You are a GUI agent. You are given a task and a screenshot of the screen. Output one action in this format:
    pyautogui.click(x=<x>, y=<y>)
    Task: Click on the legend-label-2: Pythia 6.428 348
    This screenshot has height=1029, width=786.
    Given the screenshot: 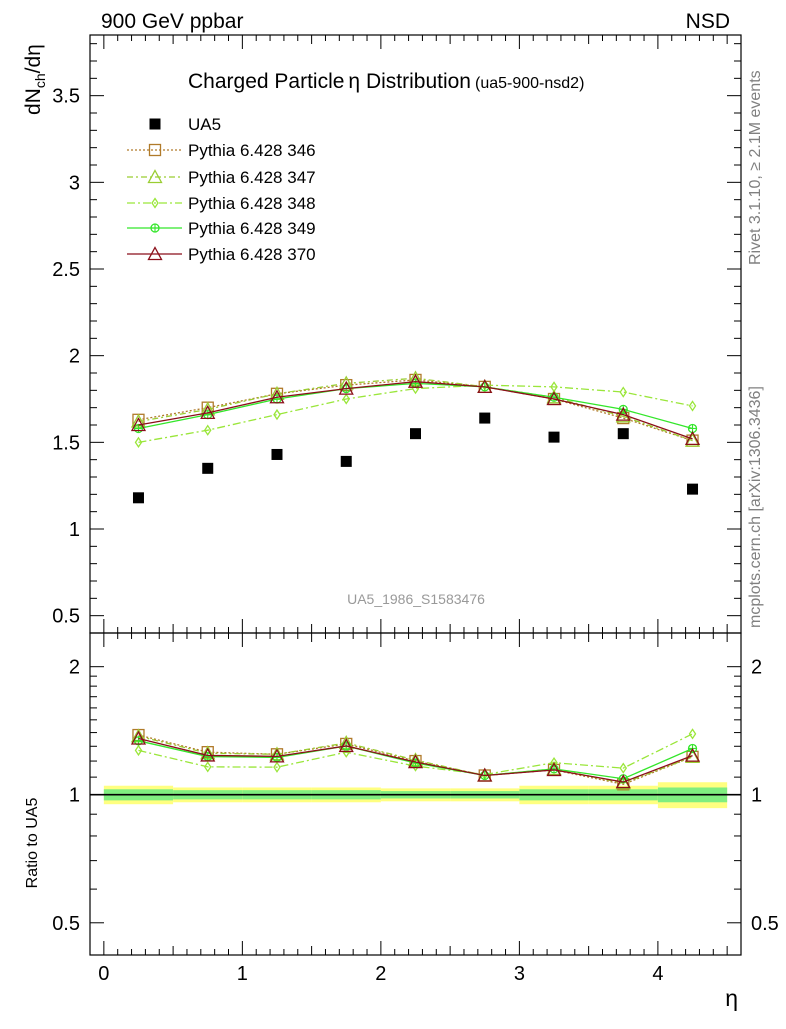 What is the action you would take?
    pyautogui.click(x=252, y=203)
    